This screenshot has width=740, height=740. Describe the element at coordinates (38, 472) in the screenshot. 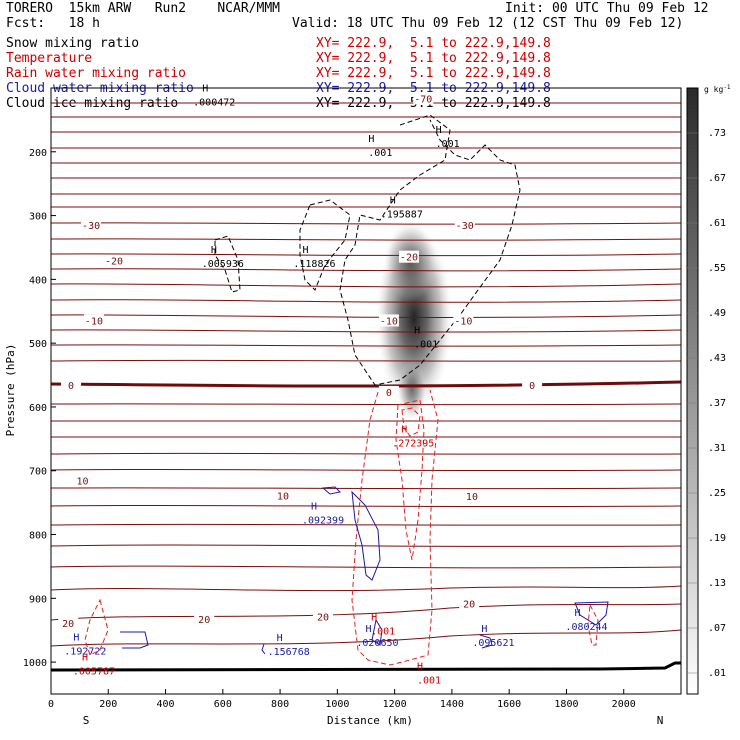

I see `y-tick-label: 700` at that location.